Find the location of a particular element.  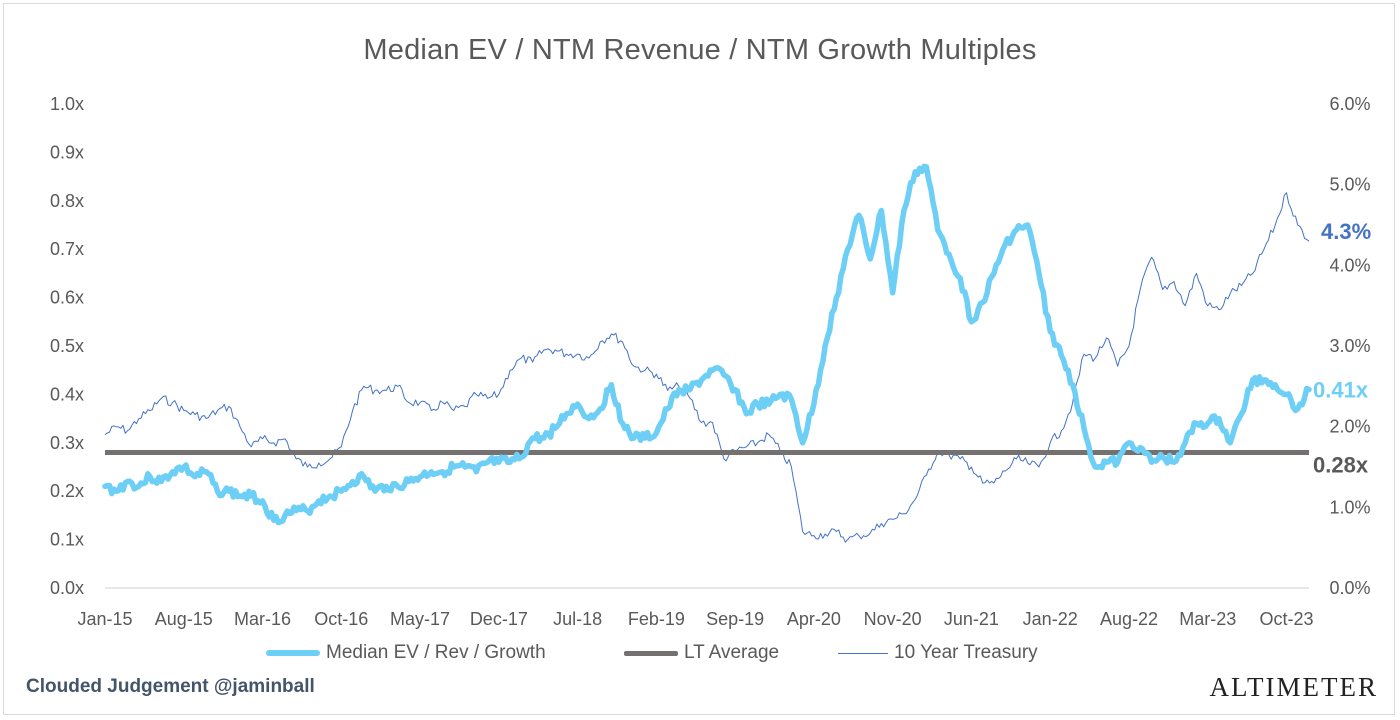

x-tick-label: Jun-21 is located at coordinates (971, 619).